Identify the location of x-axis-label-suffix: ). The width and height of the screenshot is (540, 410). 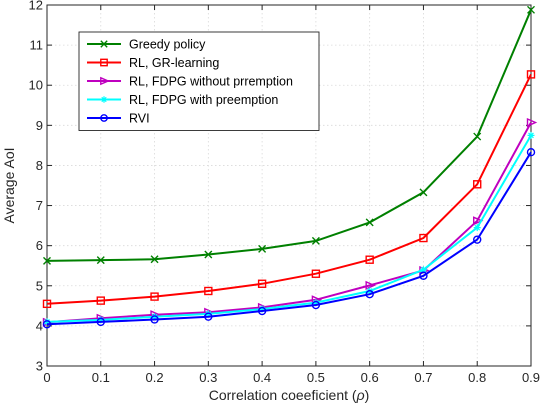
(367, 395).